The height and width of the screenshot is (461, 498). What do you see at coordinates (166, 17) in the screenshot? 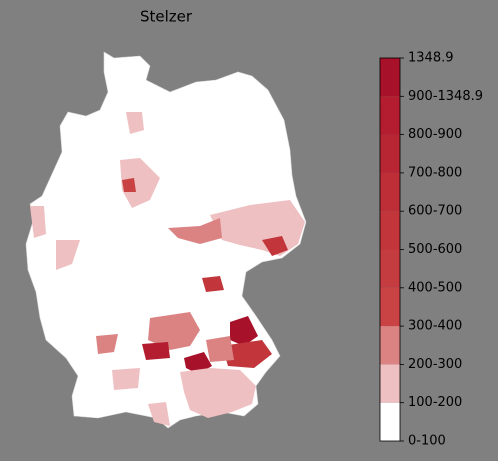
I see `map-title: Stelzer` at bounding box center [166, 17].